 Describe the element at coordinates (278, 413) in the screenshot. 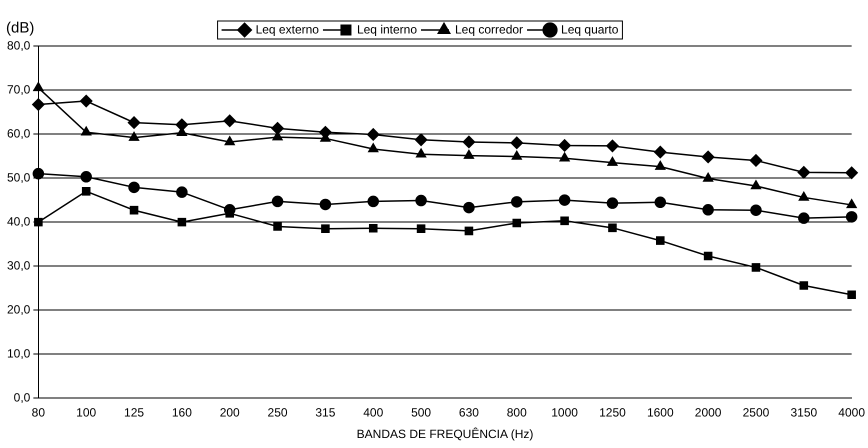

I see `x-tick-label: 250` at that location.